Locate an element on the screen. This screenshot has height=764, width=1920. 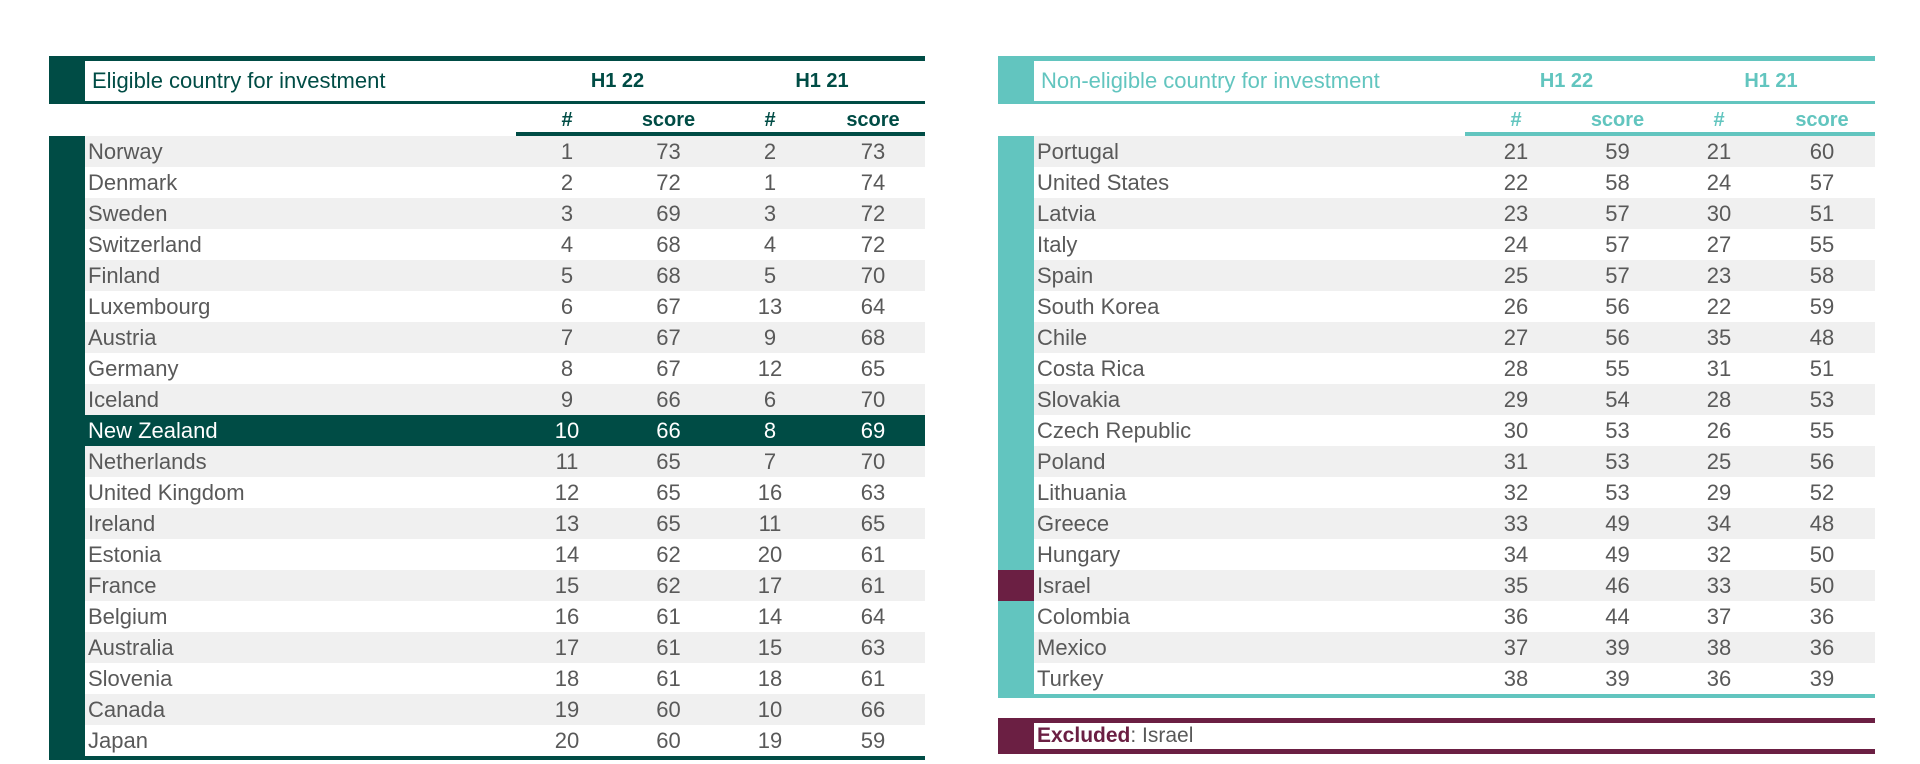
rank-h1-22: 19 is located at coordinates (567, 709).